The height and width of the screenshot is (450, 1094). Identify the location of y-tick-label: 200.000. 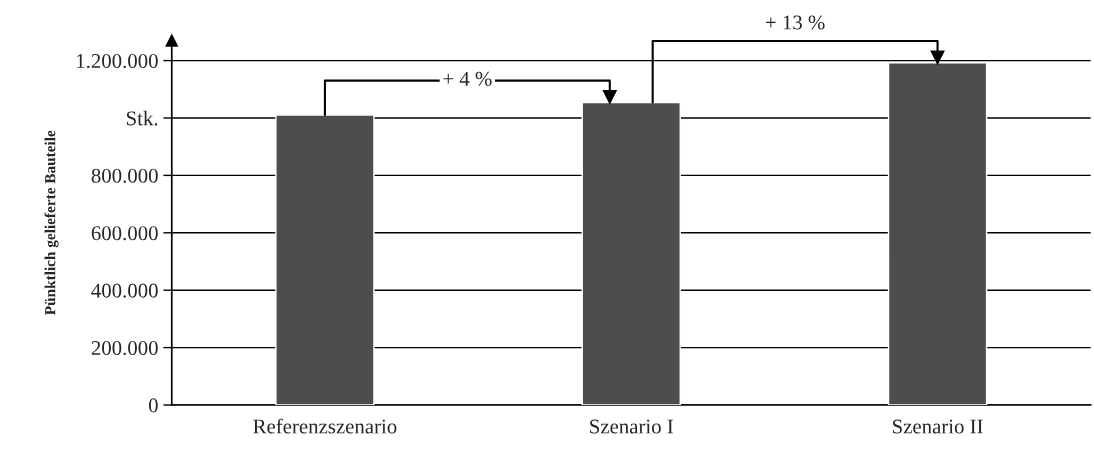
(124, 348).